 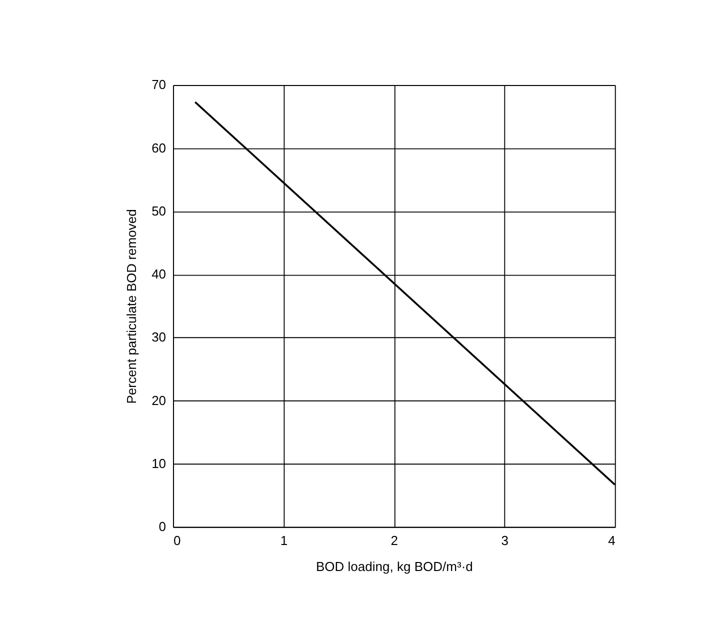 I want to click on y-tick-label: 20, so click(x=159, y=400).